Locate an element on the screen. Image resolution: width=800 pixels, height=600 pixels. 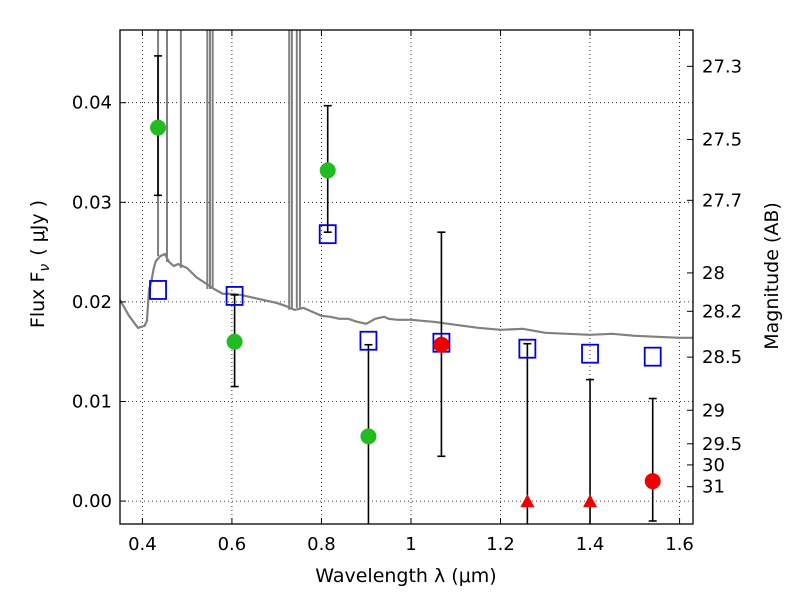
mag-tick-label: 31 is located at coordinates (713, 487).